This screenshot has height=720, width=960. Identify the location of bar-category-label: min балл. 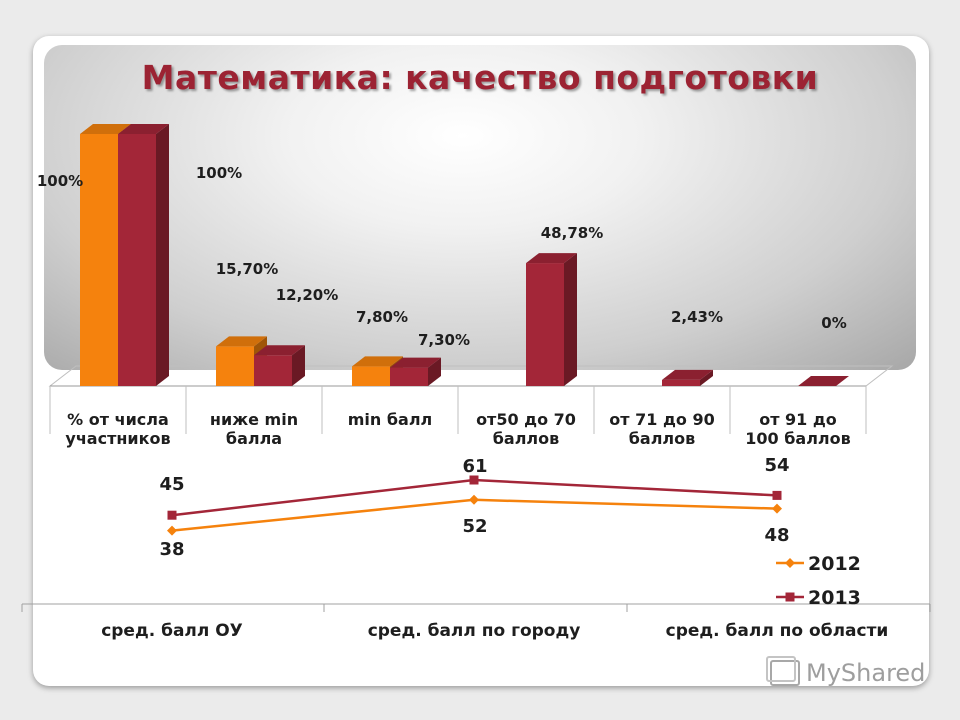
(390, 419).